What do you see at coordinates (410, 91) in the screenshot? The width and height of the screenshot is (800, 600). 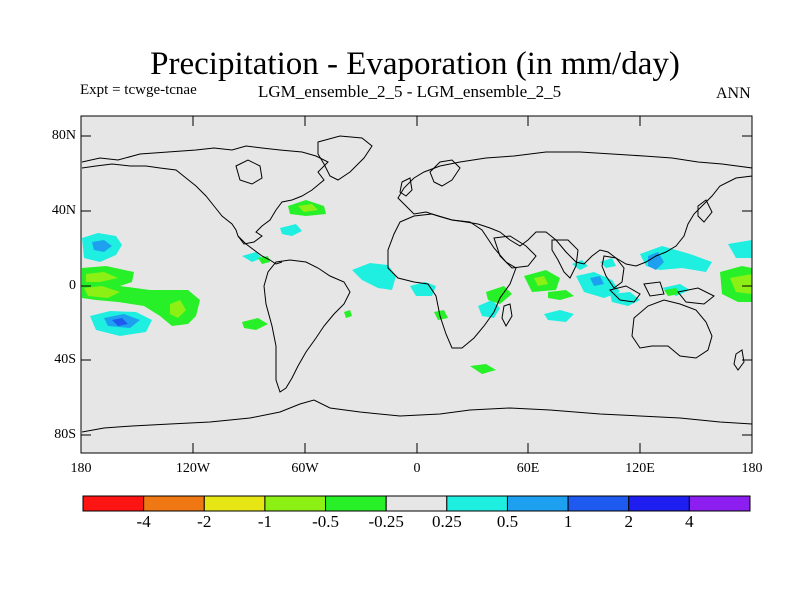 I see `ensemble-label: LGM_ensemble_2_5 - LGM_ensemble_2_5` at bounding box center [410, 91].